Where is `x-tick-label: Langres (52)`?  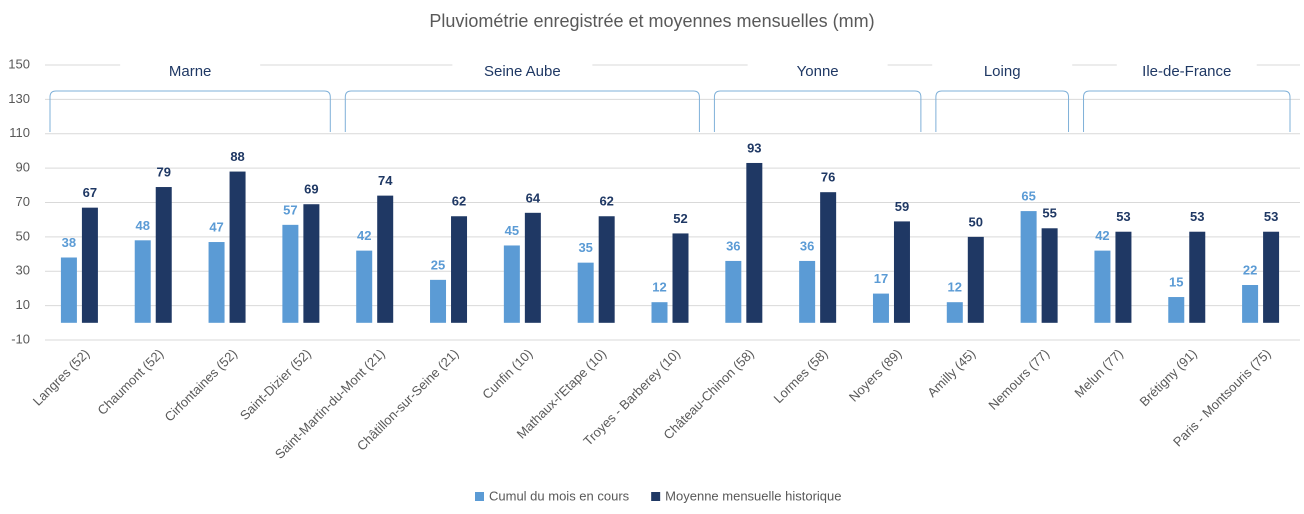 x-tick-label: Langres (52) is located at coordinates (61, 377).